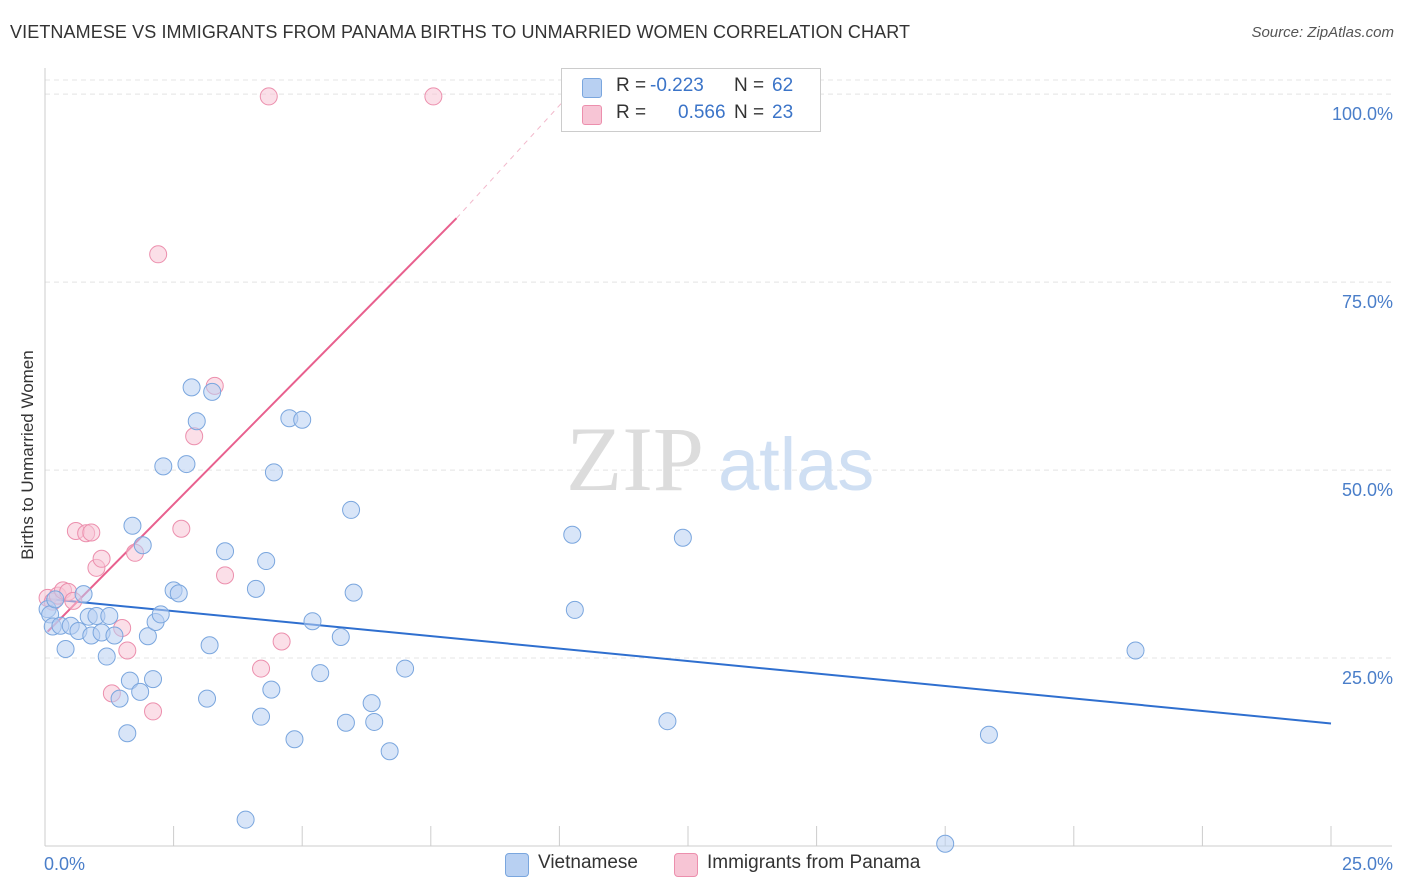  Describe the element at coordinates (688, 661) in the screenshot. I see `trend-line-vietnamese` at that location.